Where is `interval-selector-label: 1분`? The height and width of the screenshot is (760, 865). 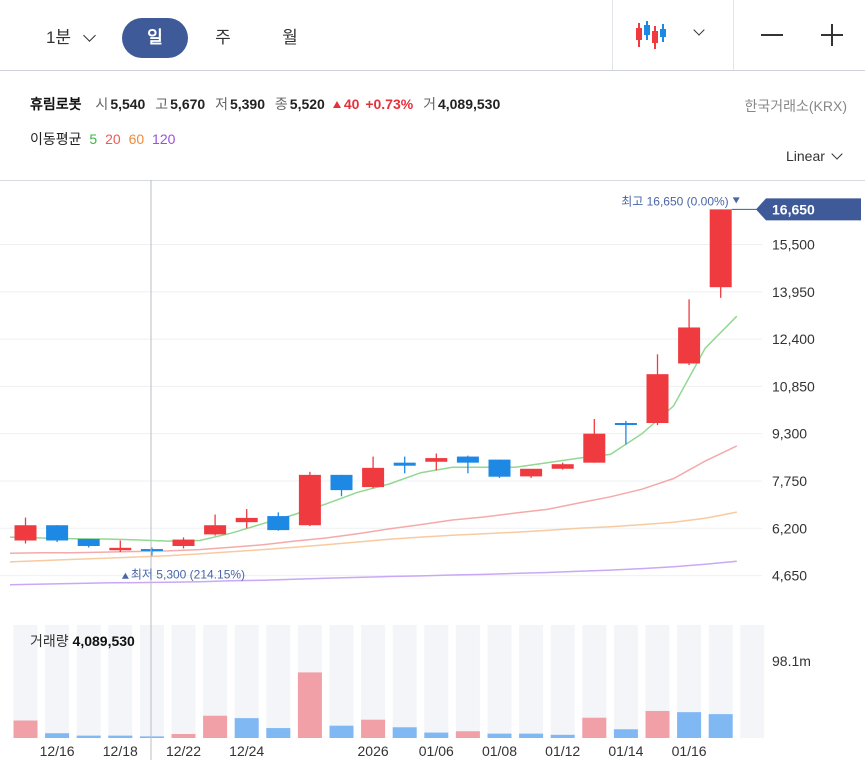
interval-selector-label: 1분 is located at coordinates (58, 37).